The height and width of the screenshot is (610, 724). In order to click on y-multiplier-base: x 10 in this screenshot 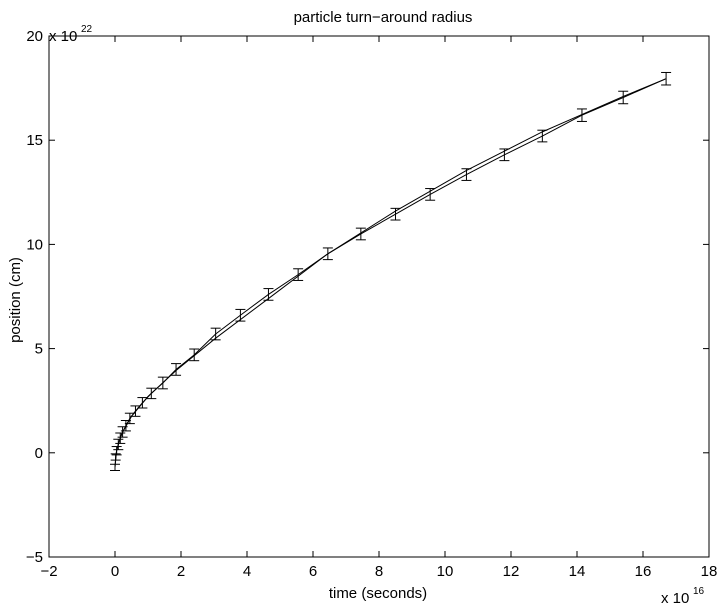, I will do `click(63, 36)`.